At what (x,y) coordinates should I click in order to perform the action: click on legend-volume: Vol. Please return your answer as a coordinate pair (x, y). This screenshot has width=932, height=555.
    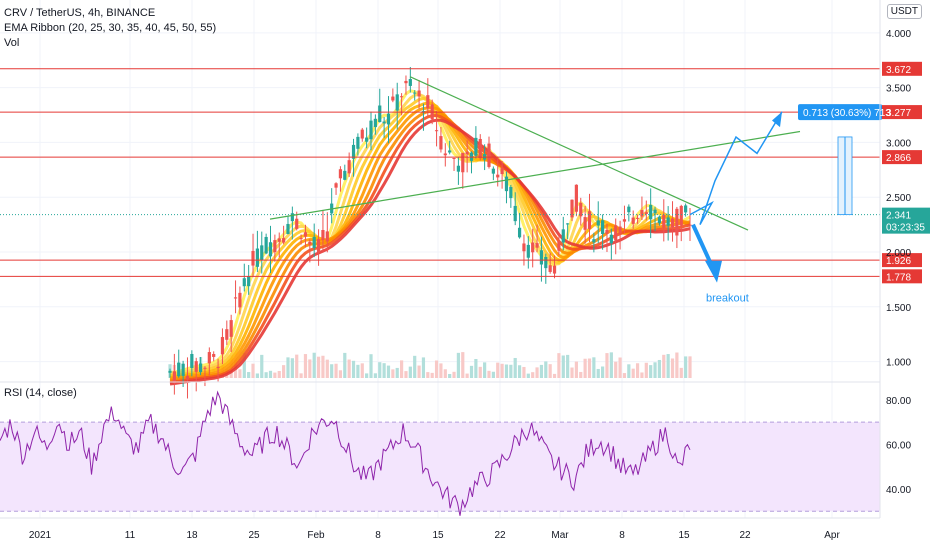
    Looking at the image, I should click on (12, 43).